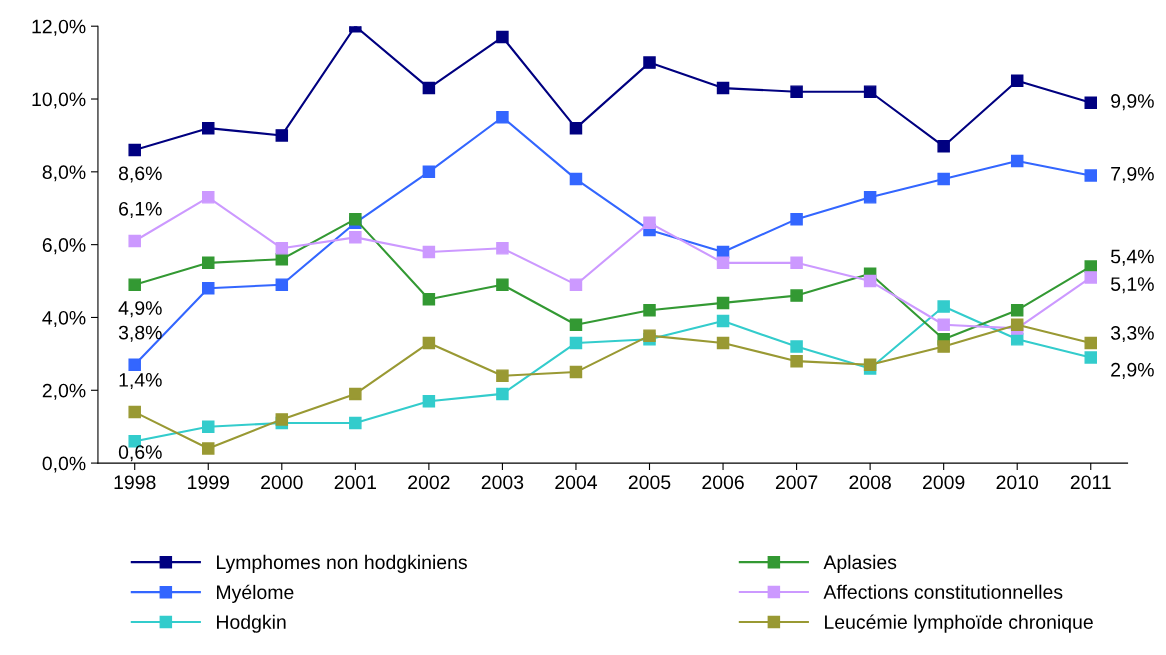 The image size is (1166, 655). I want to click on y-tick-label: 0,0%, so click(64, 464).